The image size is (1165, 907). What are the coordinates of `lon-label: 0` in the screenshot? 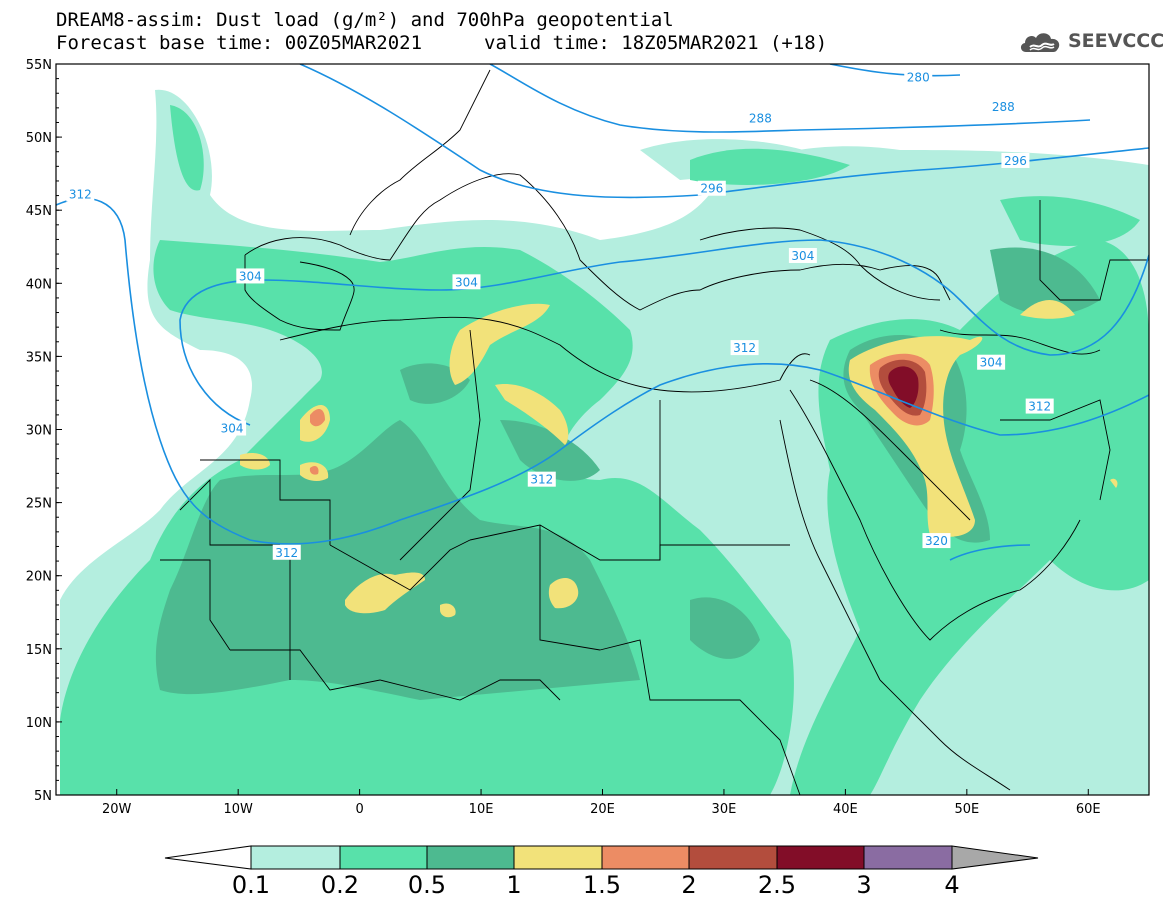 It's located at (359, 809).